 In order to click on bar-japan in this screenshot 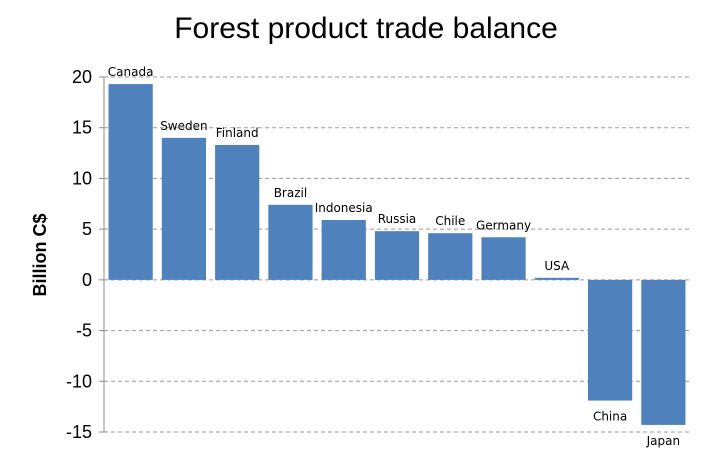, I will do `click(663, 352)`.